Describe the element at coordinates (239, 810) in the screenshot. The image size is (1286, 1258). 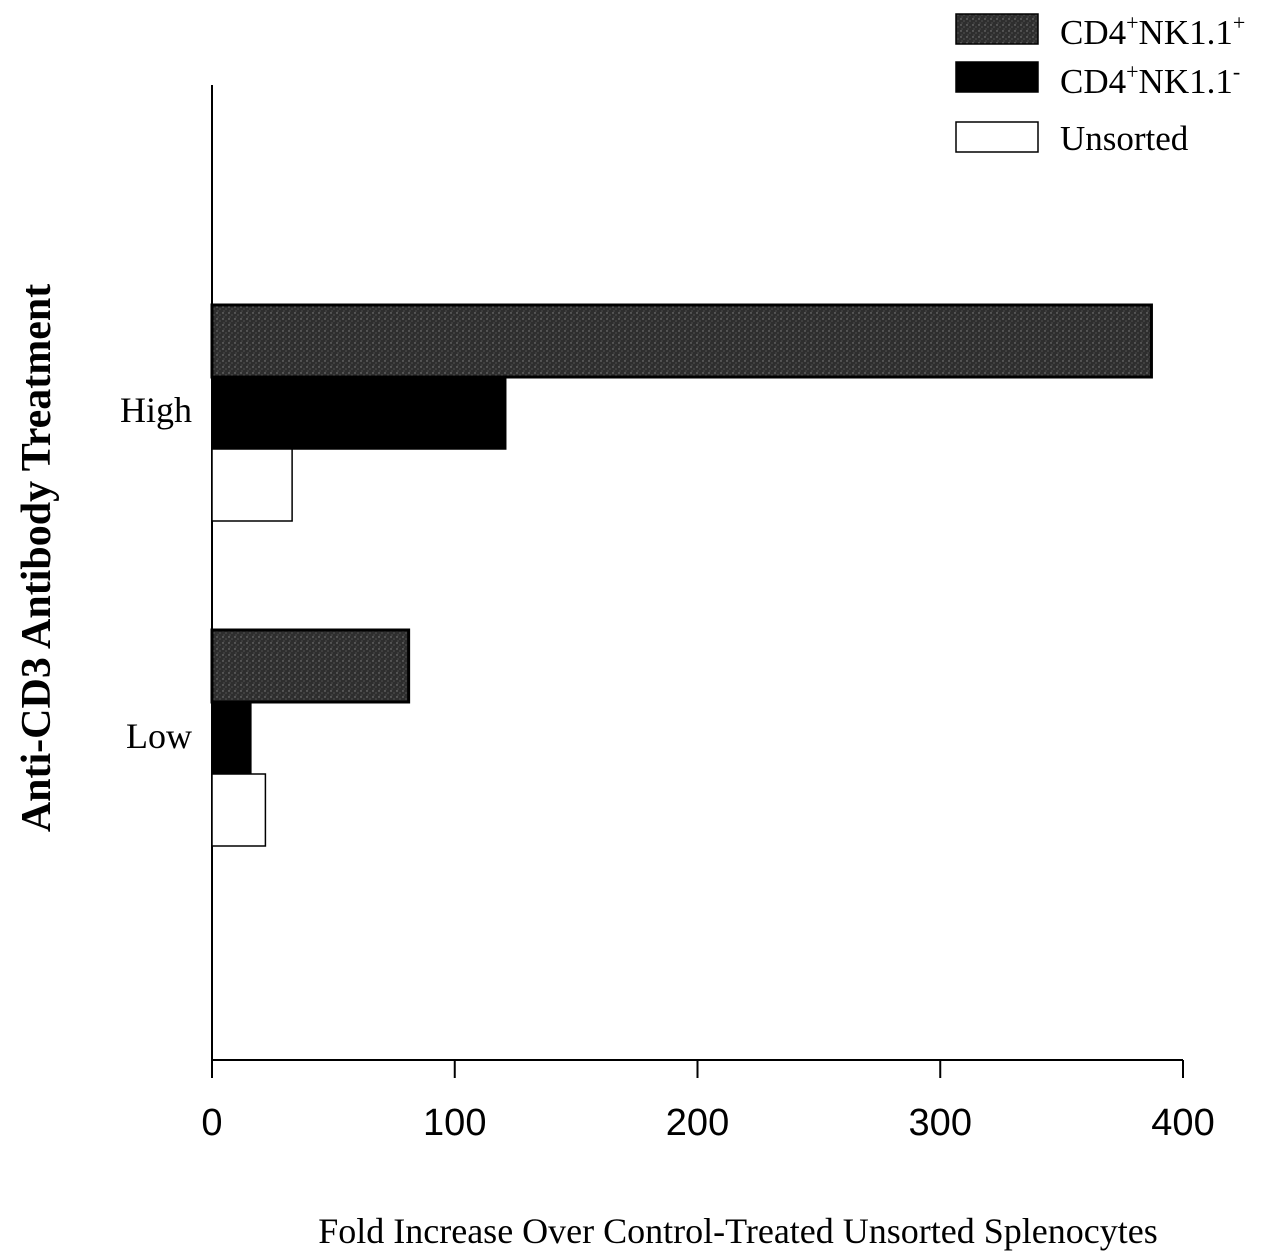
I see `bar-unsorted-low` at that location.